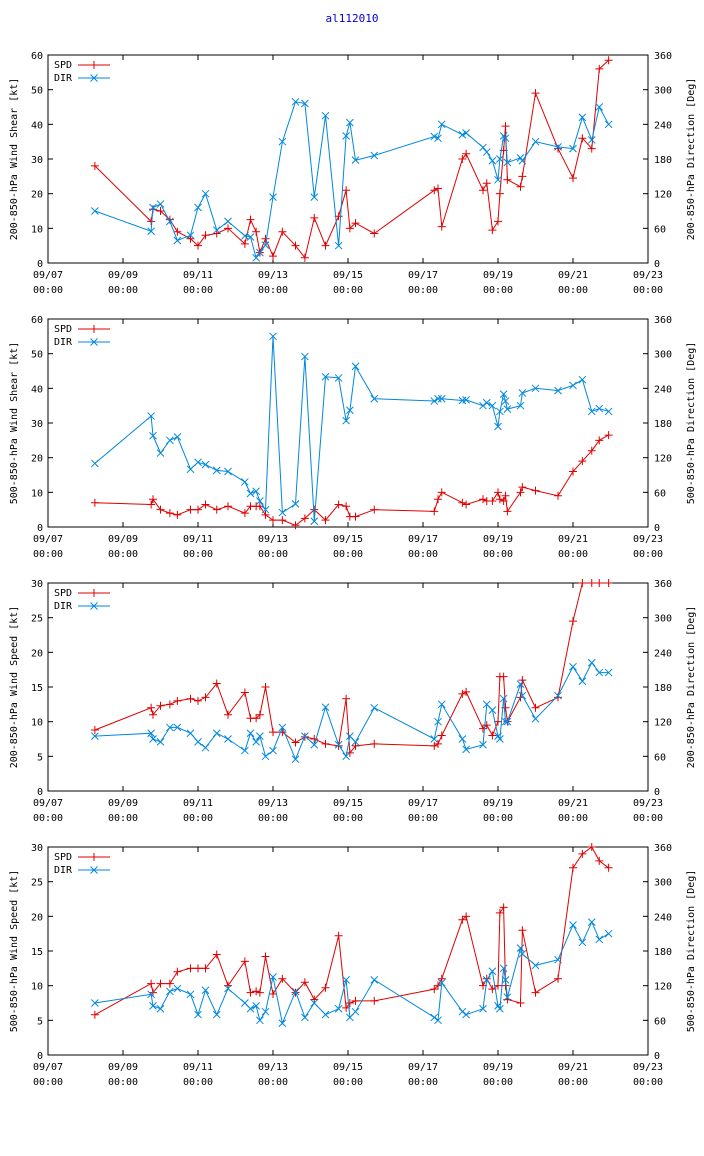 The height and width of the screenshot is (1156, 704). I want to click on y2-tick-label: 360, so click(663, 848).